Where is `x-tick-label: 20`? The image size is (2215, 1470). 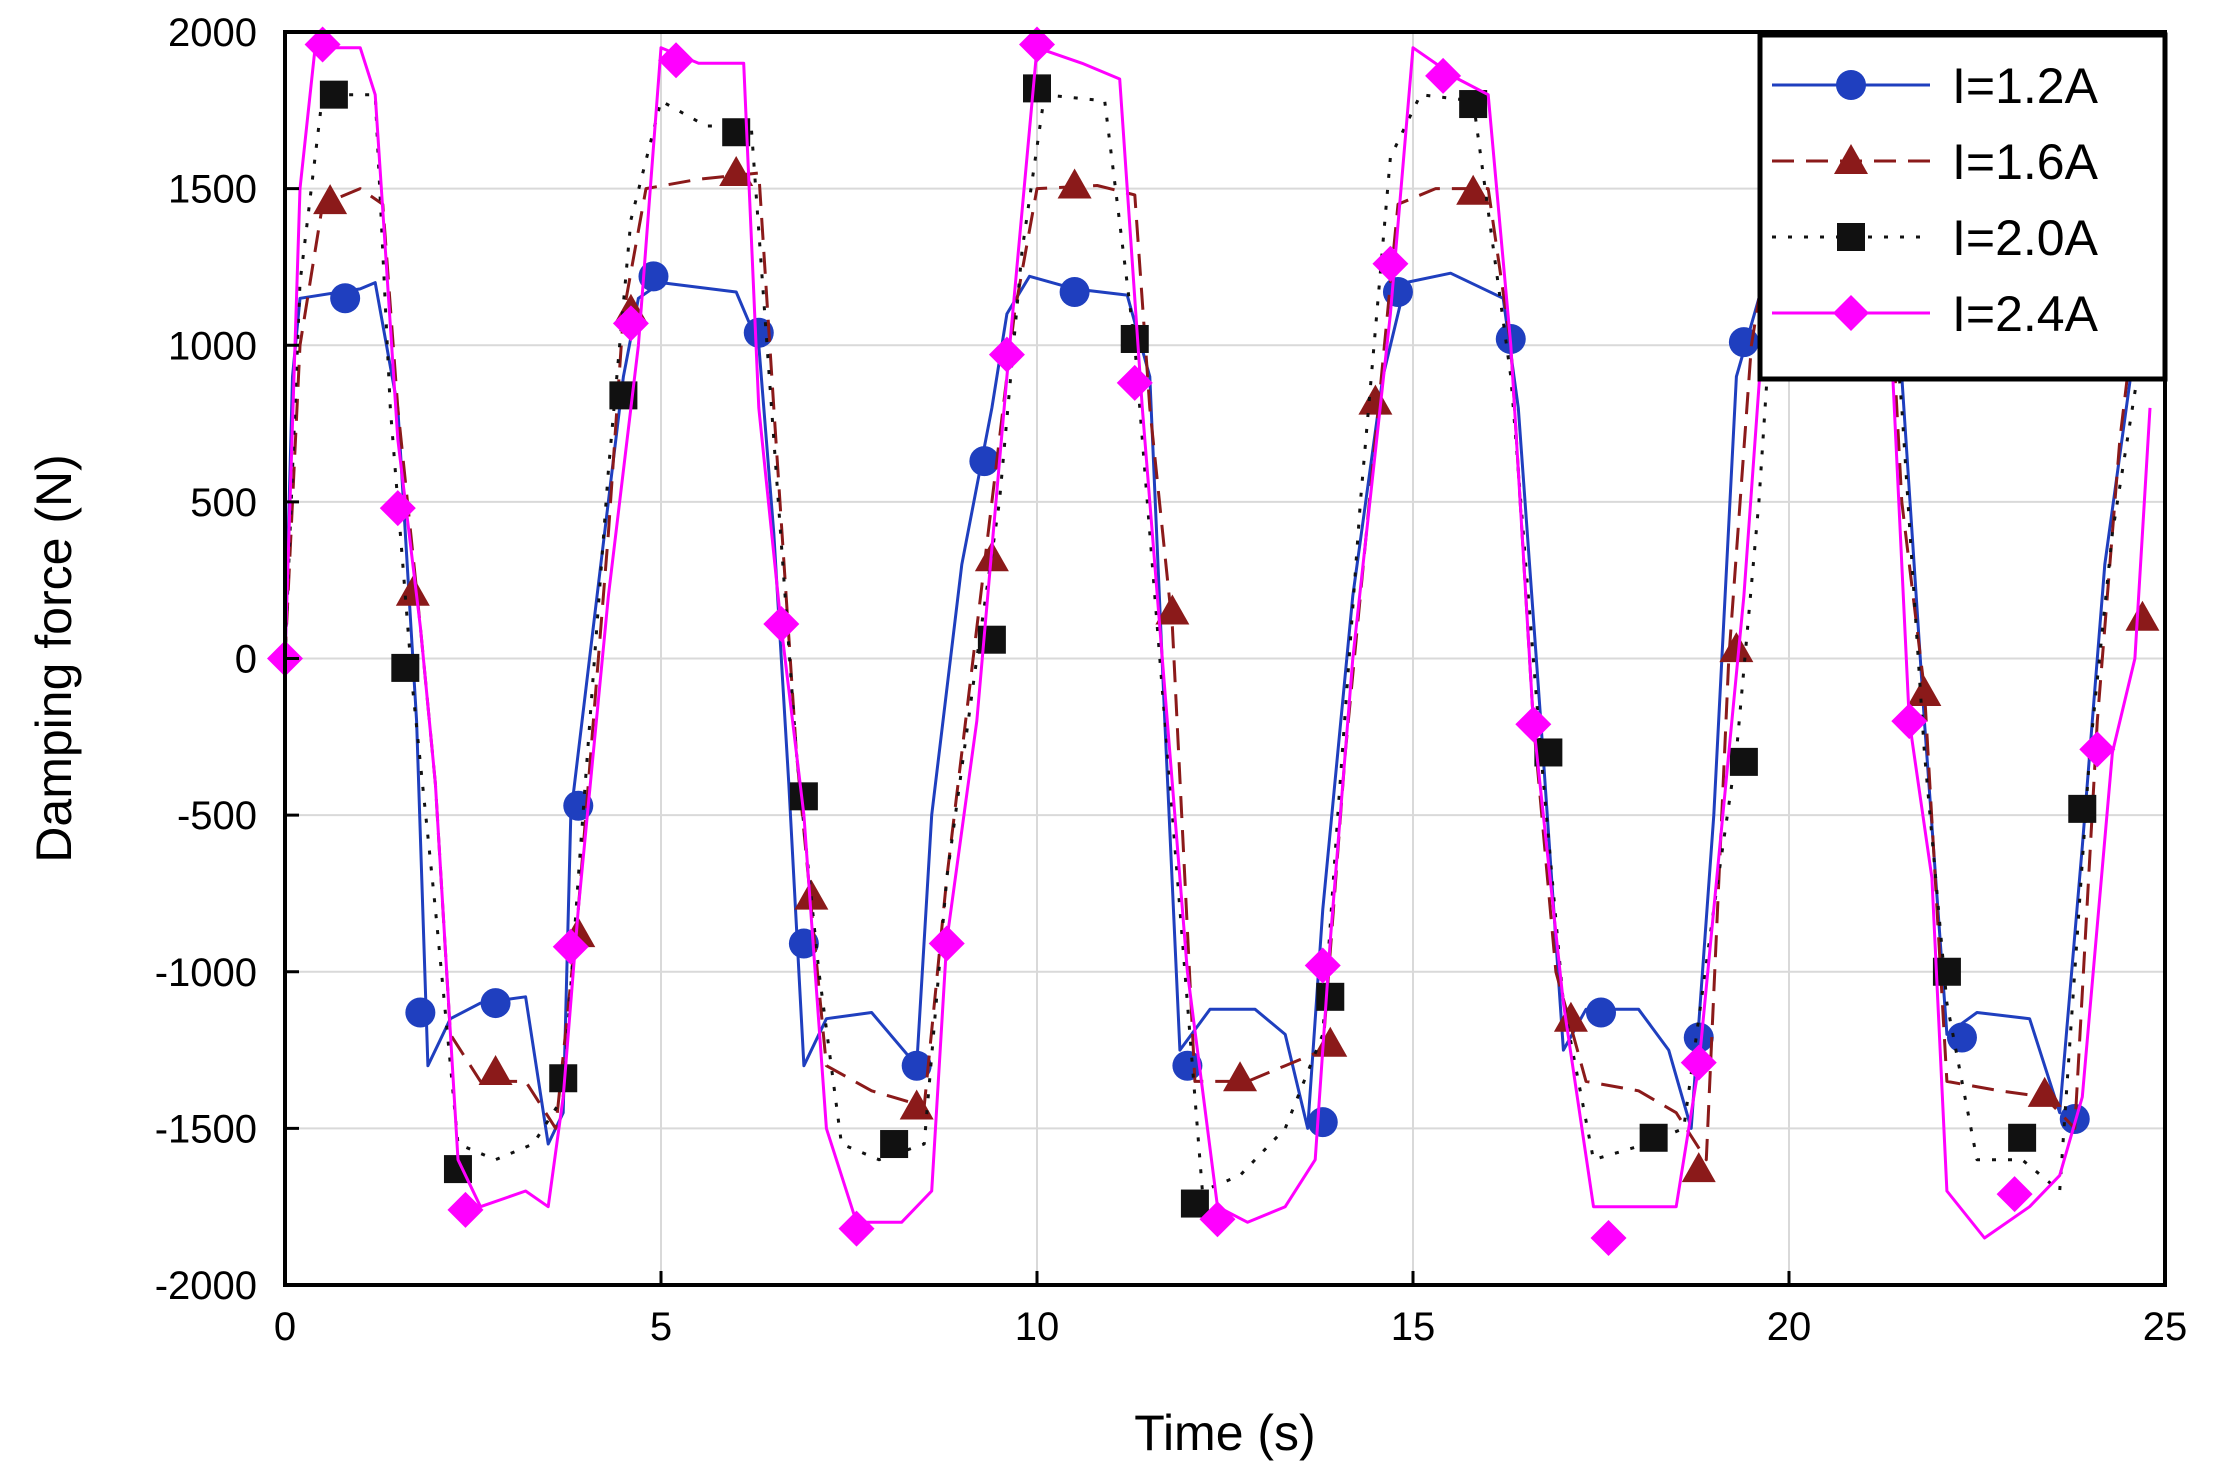 x-tick-label: 20 is located at coordinates (1789, 1327).